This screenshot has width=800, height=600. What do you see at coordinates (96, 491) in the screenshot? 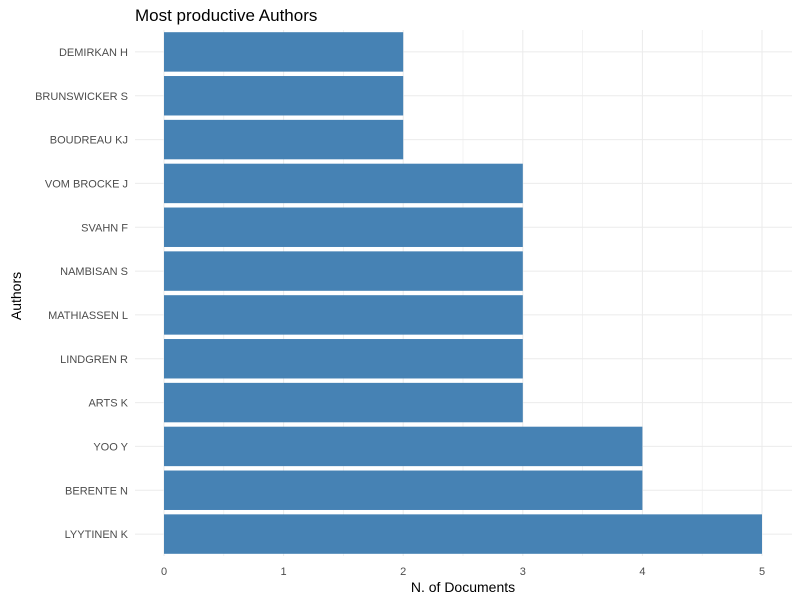
I see `y-tick-label: BERENTE N` at bounding box center [96, 491].